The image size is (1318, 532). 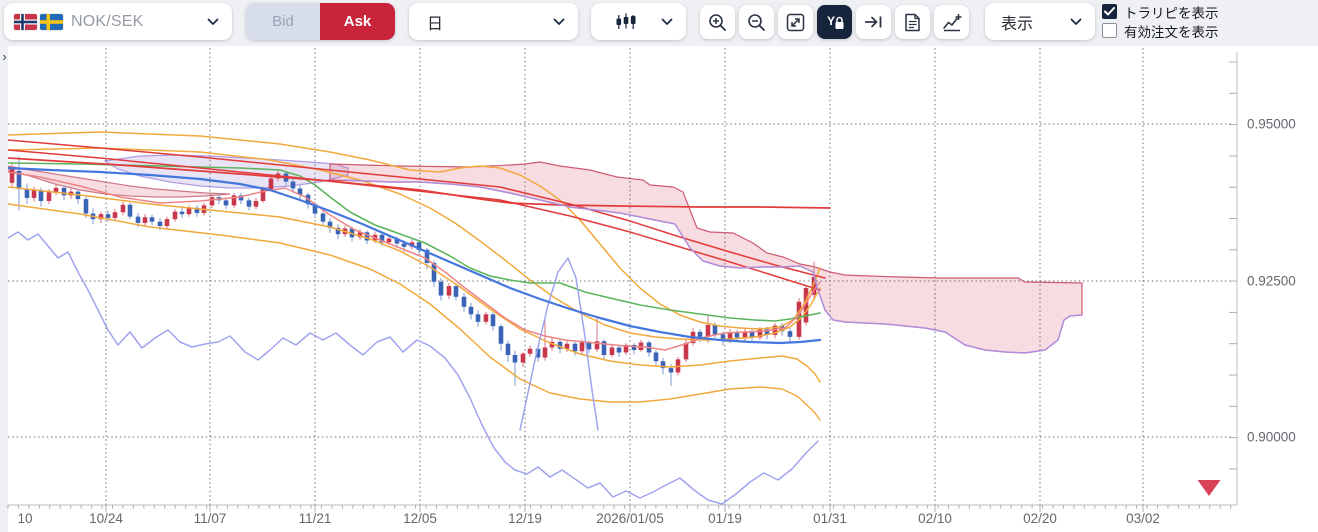 What do you see at coordinates (1143, 518) in the screenshot?
I see `x-axis-label: 03/02` at bounding box center [1143, 518].